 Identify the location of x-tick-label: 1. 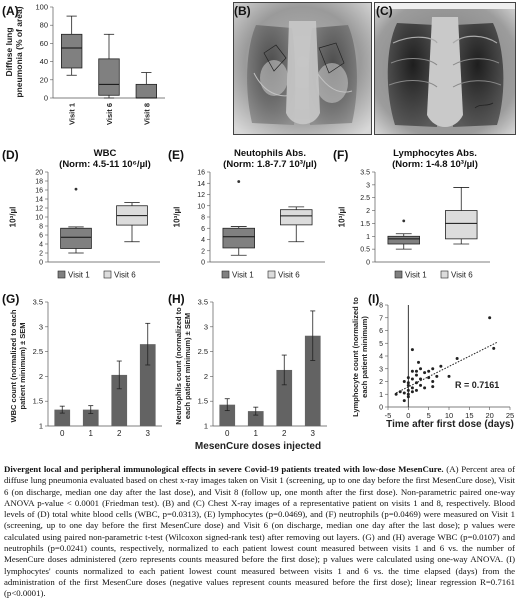
(91, 433).